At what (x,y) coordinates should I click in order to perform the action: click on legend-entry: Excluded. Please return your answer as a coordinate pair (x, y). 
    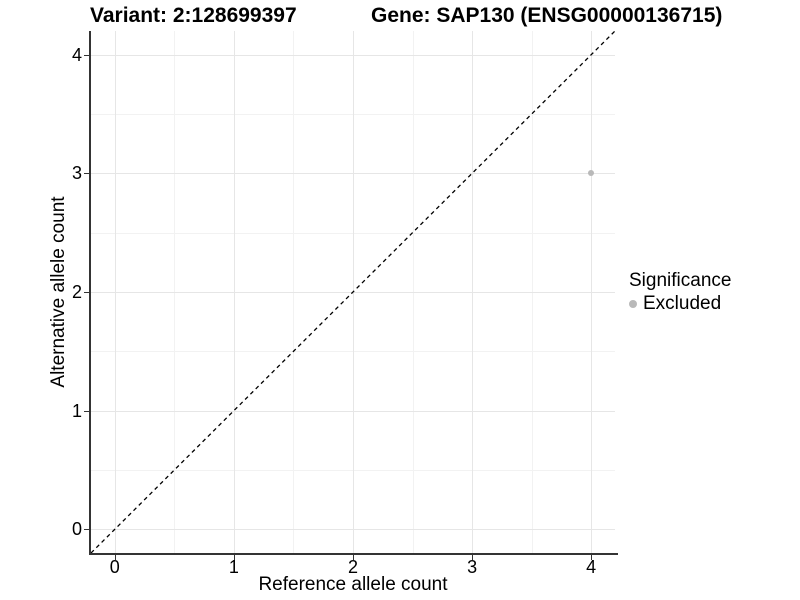
    Looking at the image, I should click on (680, 303).